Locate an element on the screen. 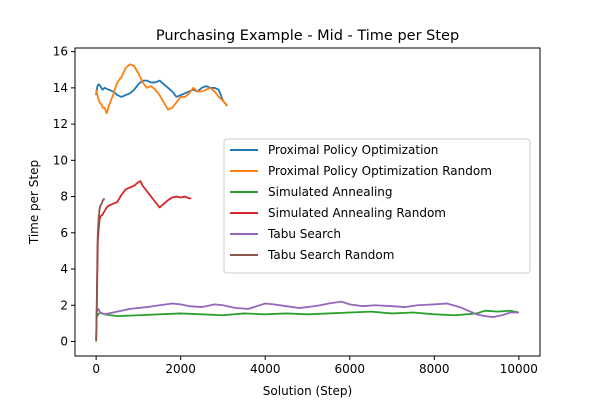  x-tick-label: 10000 is located at coordinates (519, 369).